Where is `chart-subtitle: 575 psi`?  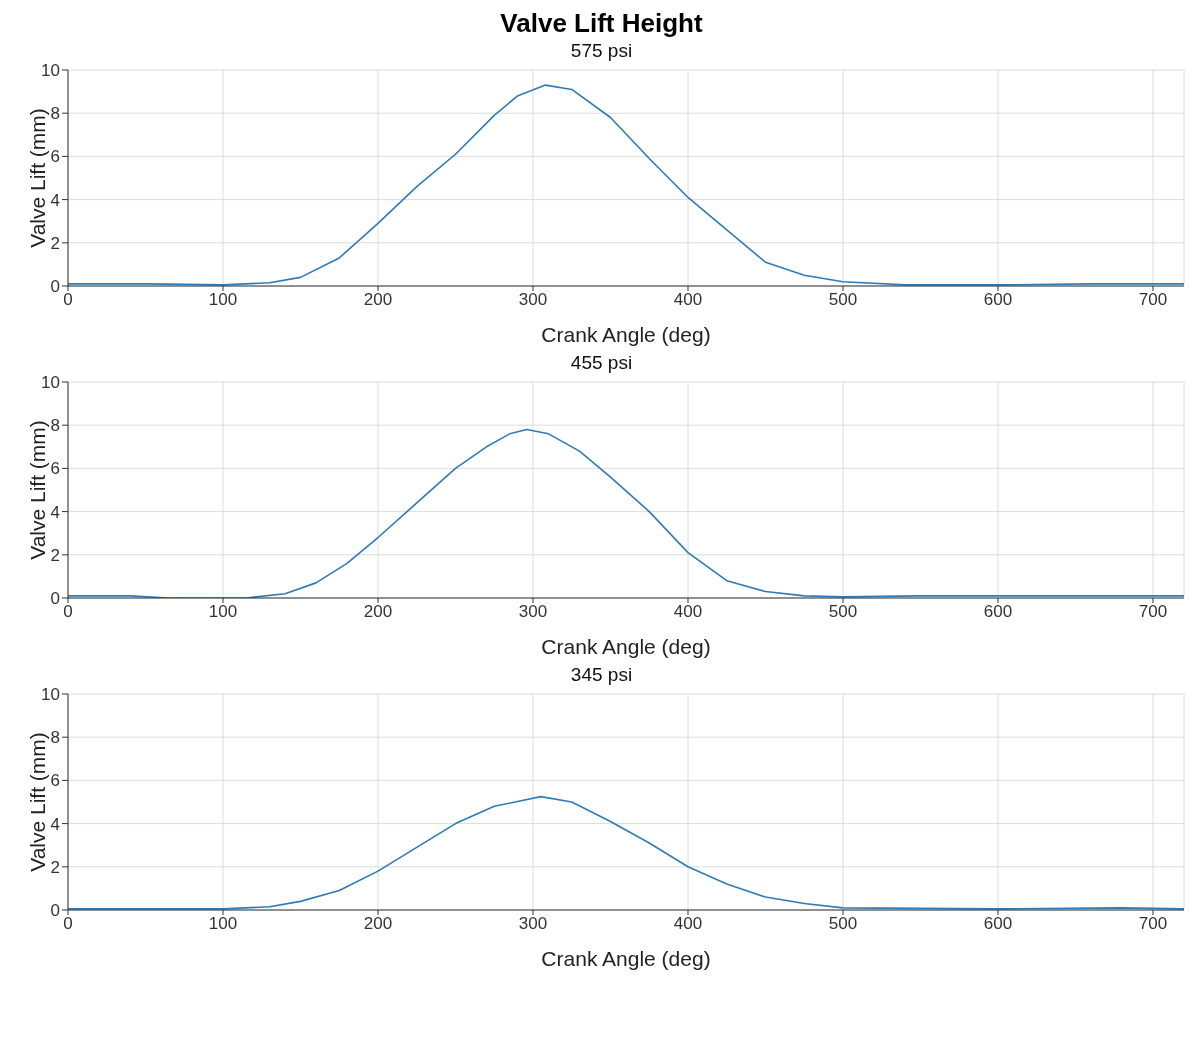
chart-subtitle: 575 psi is located at coordinates (601, 50).